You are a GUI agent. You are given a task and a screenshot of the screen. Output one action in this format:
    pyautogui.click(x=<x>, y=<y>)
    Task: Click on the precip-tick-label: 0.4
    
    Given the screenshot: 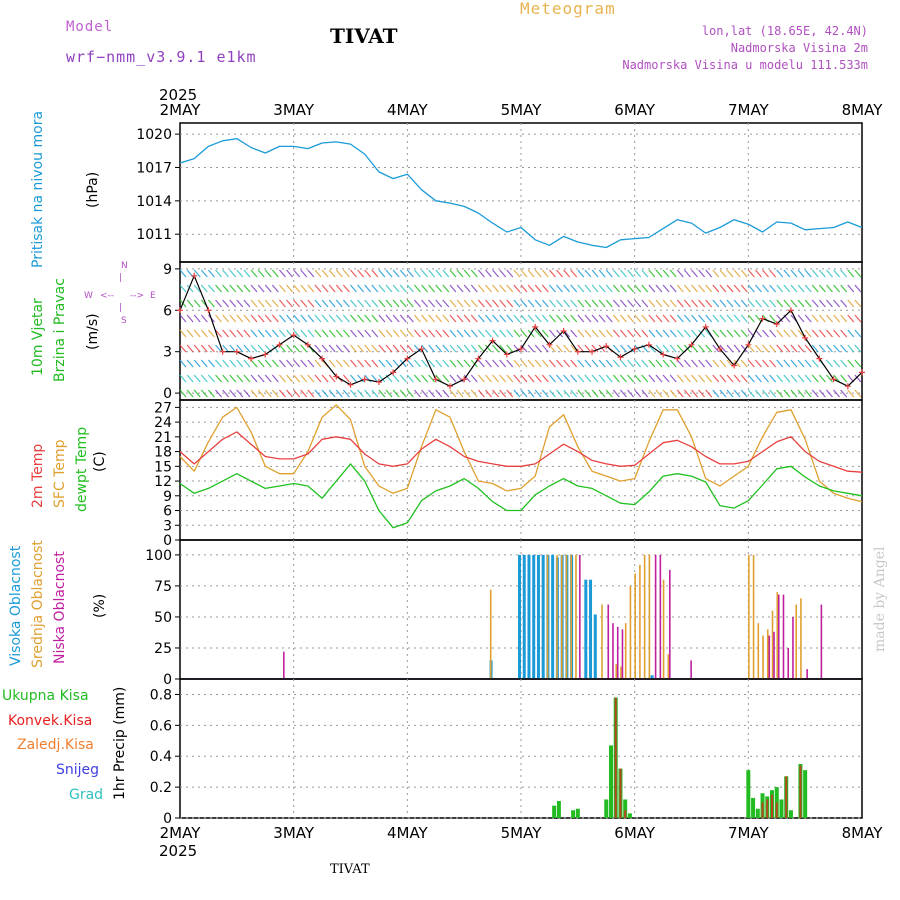 What is the action you would take?
    pyautogui.click(x=161, y=757)
    